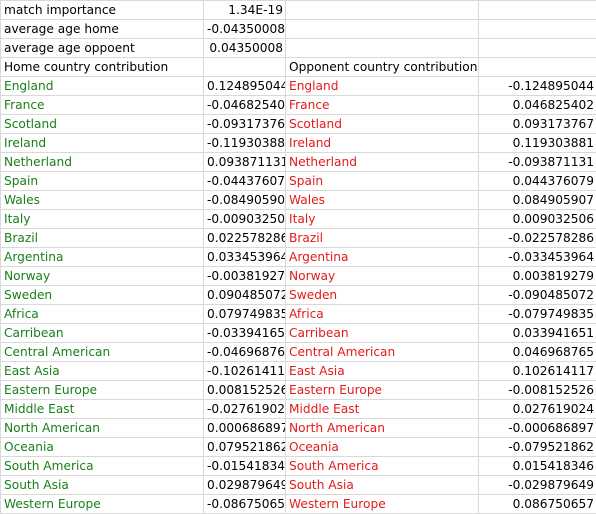 This screenshot has width=596, height=514. I want to click on home-value-cell: 0.029879649, so click(245, 485).